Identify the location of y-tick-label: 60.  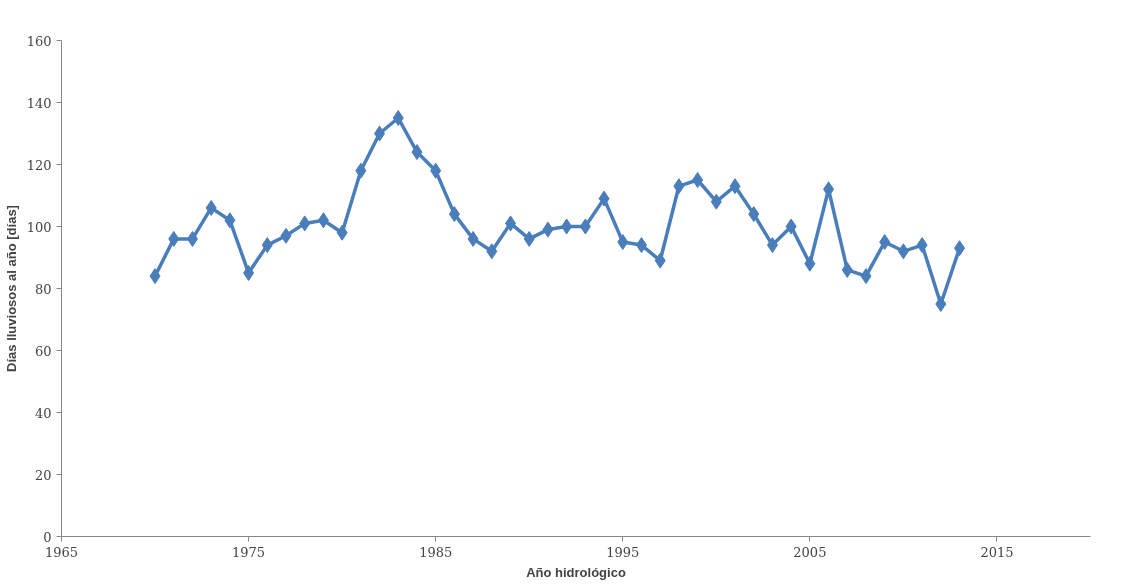
(43, 351).